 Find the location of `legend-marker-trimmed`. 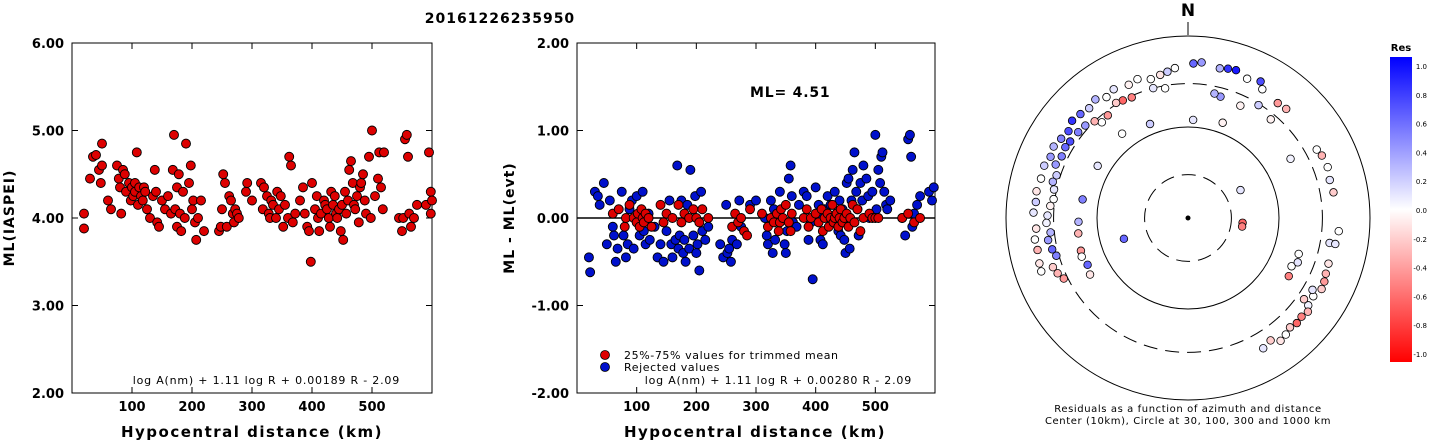

legend-marker-trimmed is located at coordinates (605, 355).